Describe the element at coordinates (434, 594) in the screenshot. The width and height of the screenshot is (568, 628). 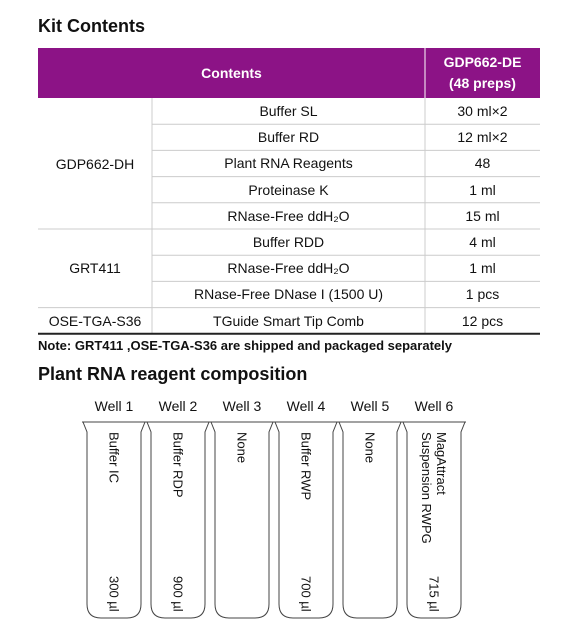
I see `well-volume: 715 µl` at that location.